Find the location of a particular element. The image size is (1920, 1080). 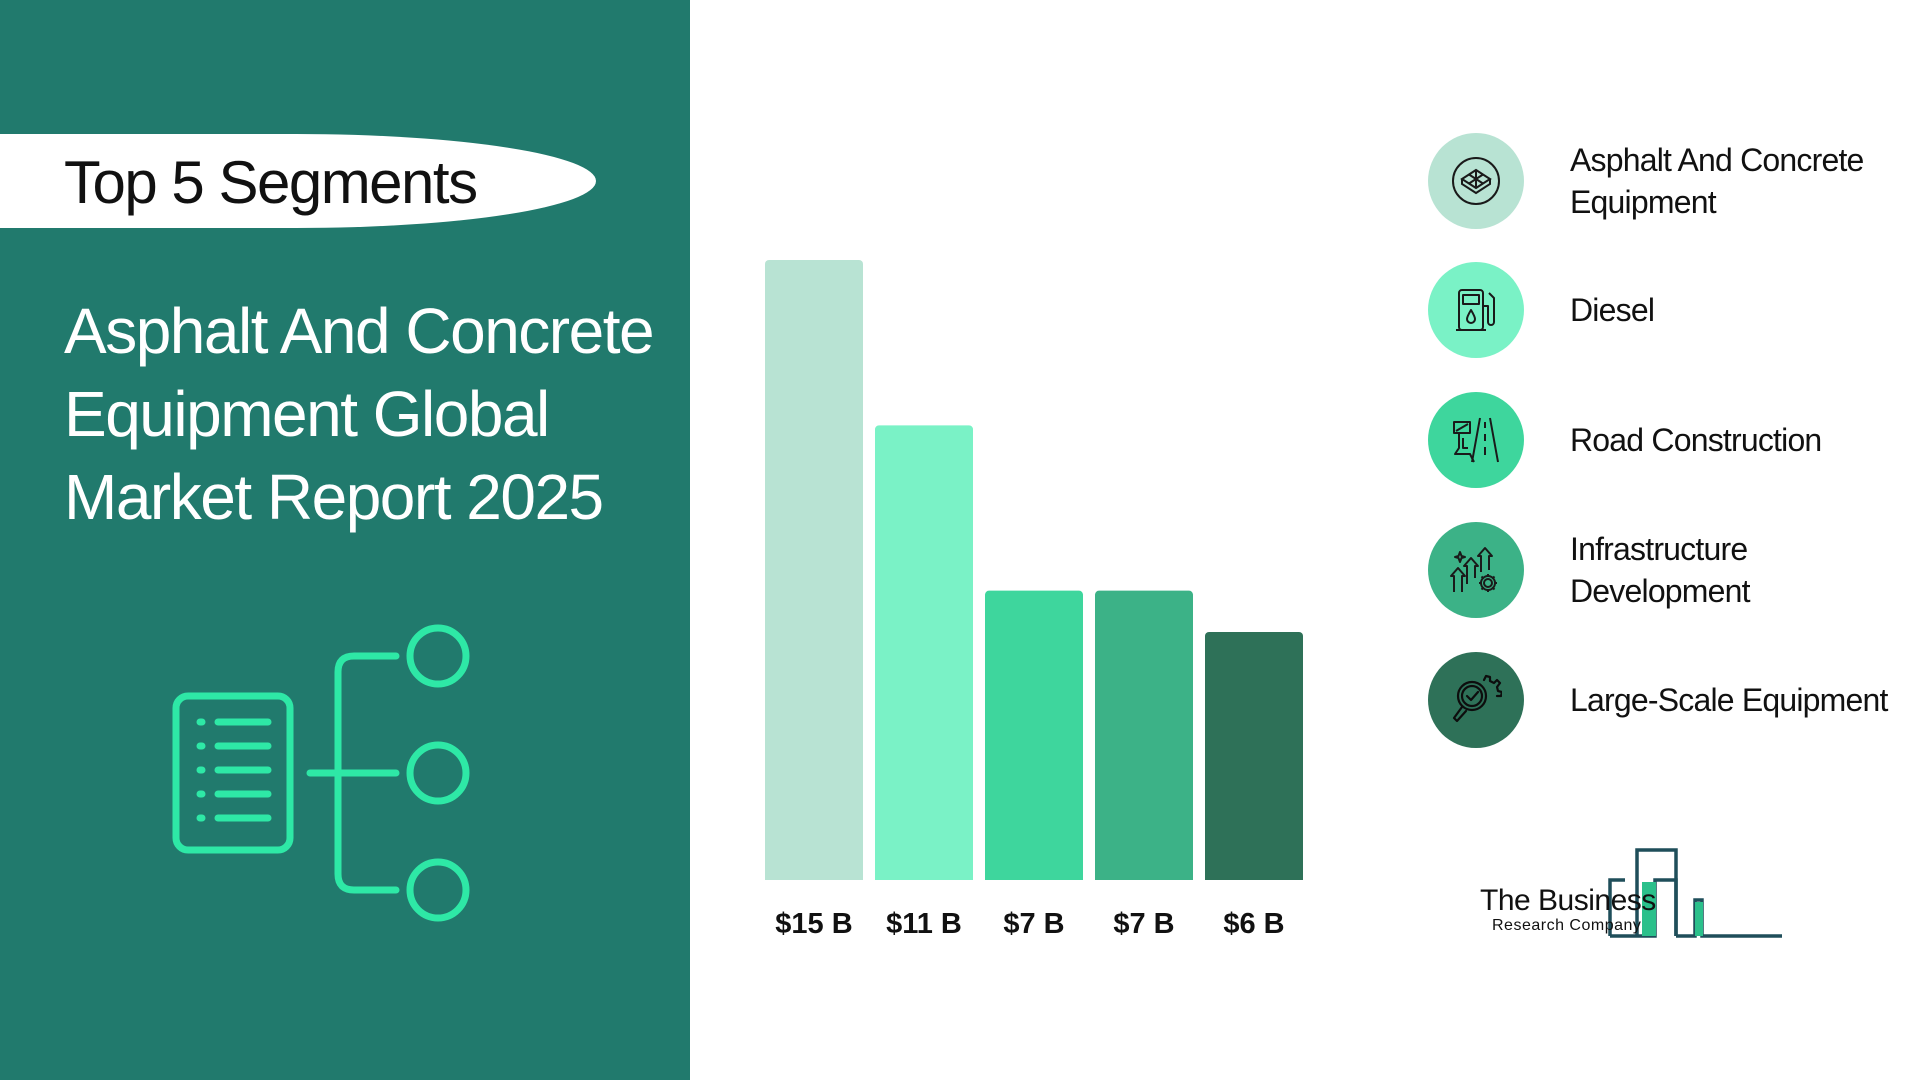

growth-gear-icon is located at coordinates (1473, 569).